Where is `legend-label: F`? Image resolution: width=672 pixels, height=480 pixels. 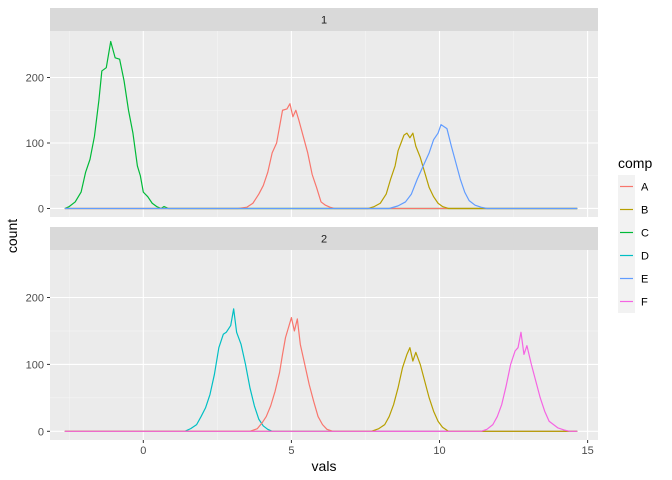 legend-label: F is located at coordinates (644, 303).